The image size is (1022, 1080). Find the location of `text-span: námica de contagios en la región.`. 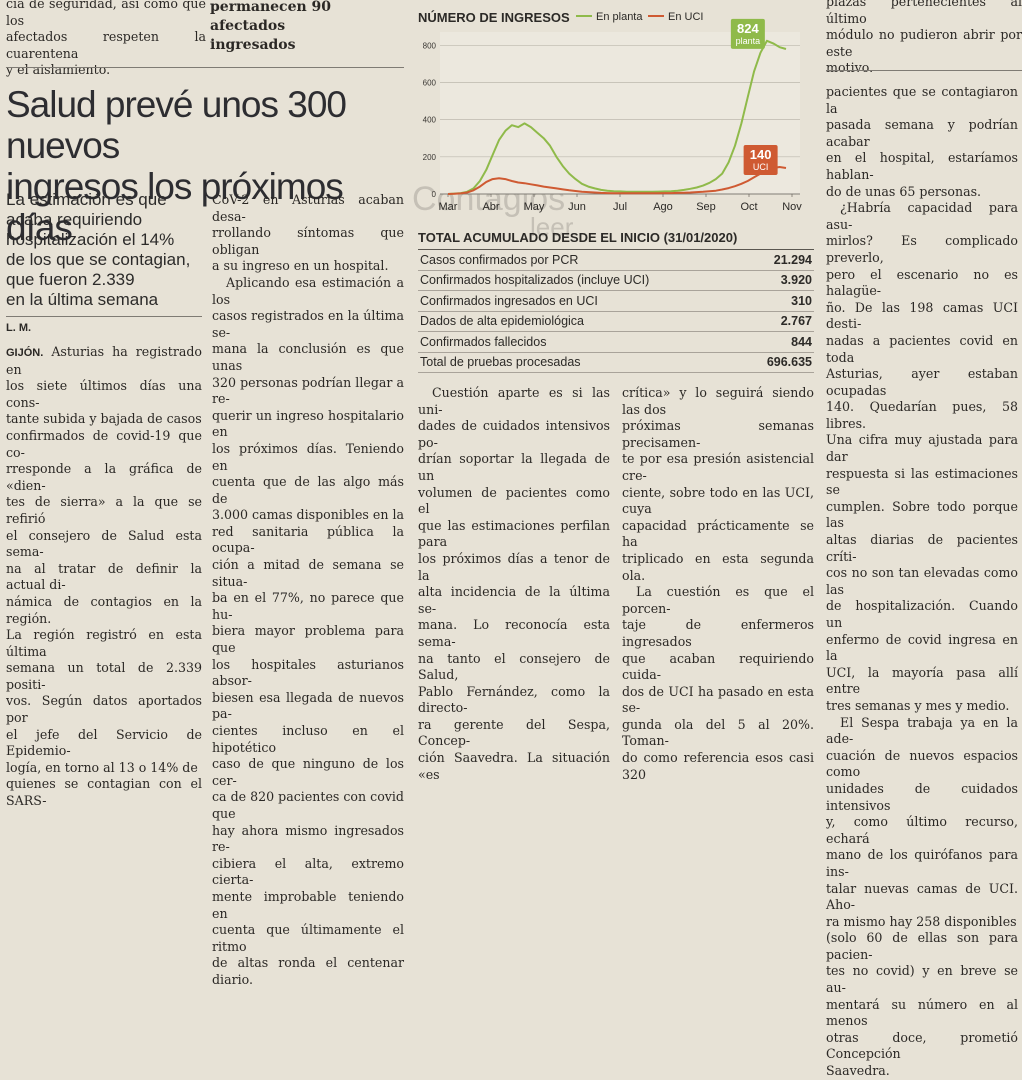

text-span: námica de contagios en la región. is located at coordinates (104, 609).